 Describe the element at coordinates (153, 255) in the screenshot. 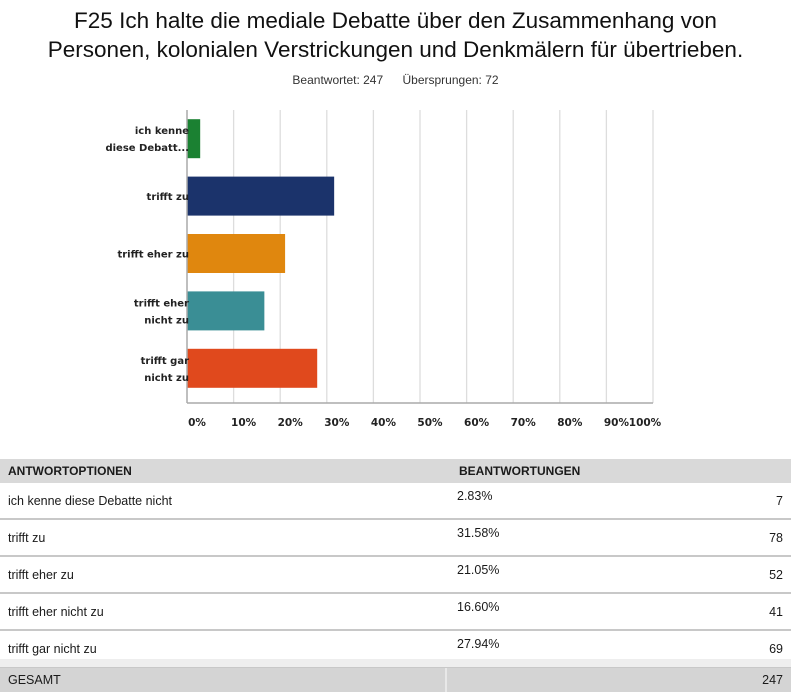

I see `category-label: trifft eher zu` at that location.